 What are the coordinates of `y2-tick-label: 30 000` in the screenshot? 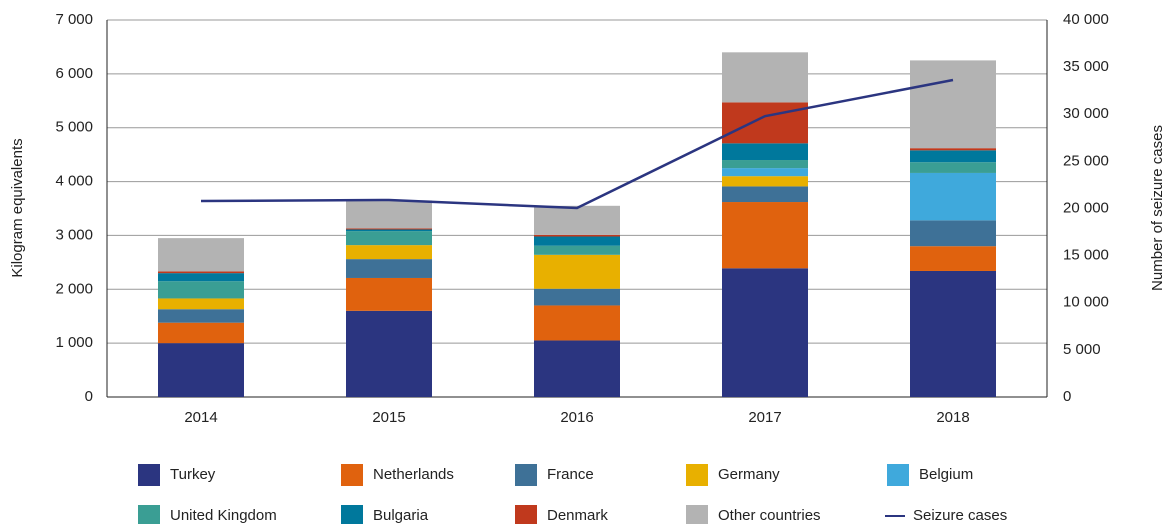 It's located at (1086, 113).